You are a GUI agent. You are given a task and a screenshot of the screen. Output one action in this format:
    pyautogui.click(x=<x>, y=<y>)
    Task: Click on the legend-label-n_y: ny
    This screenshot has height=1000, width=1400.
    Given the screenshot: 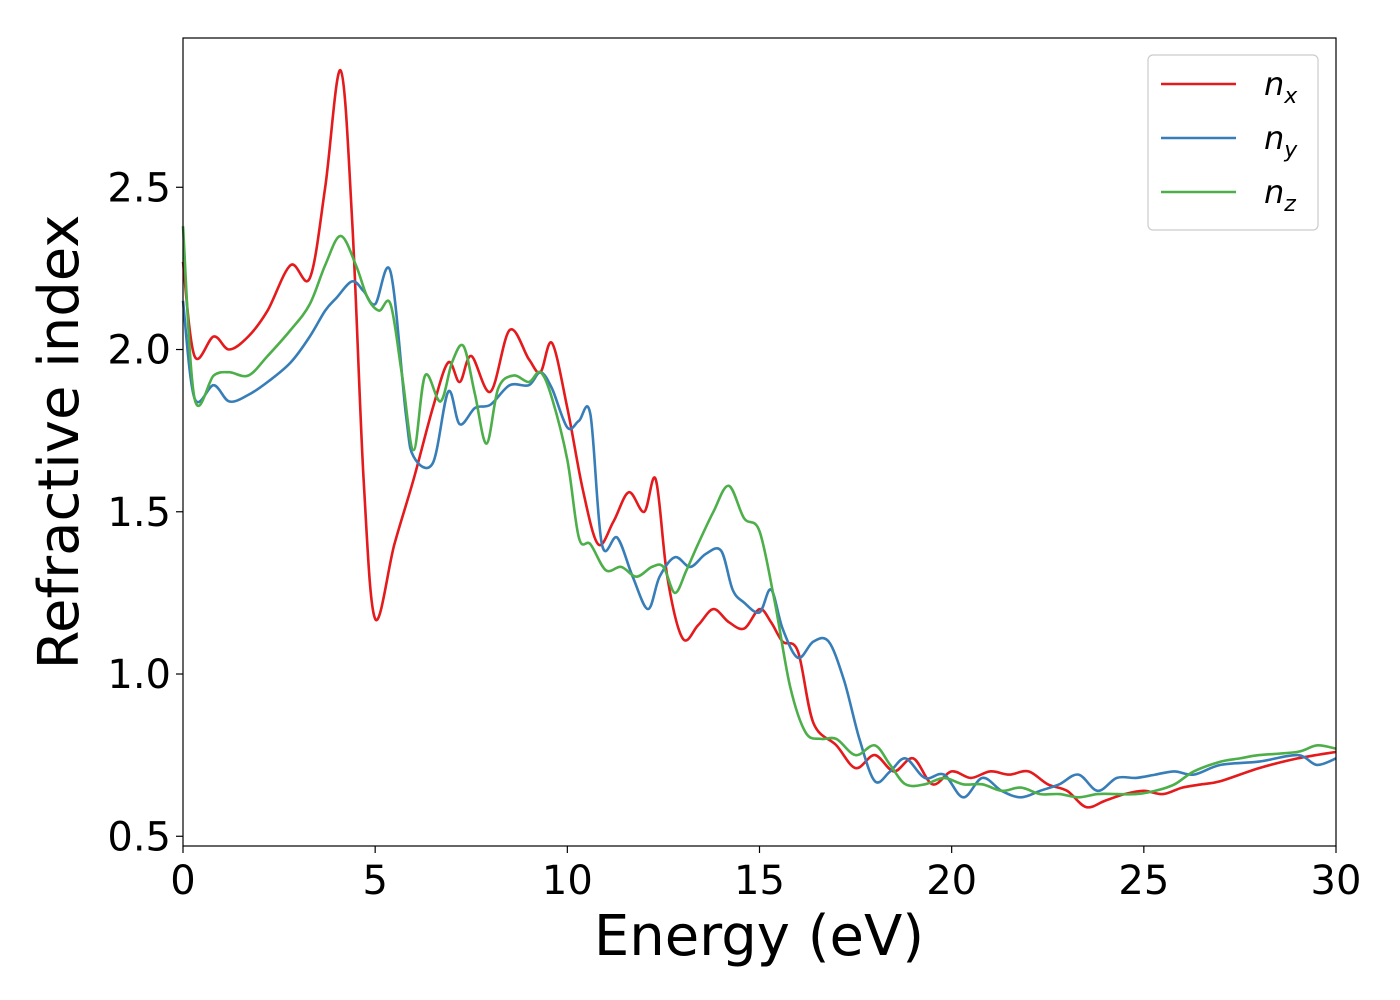 What is the action you would take?
    pyautogui.click(x=1281, y=141)
    